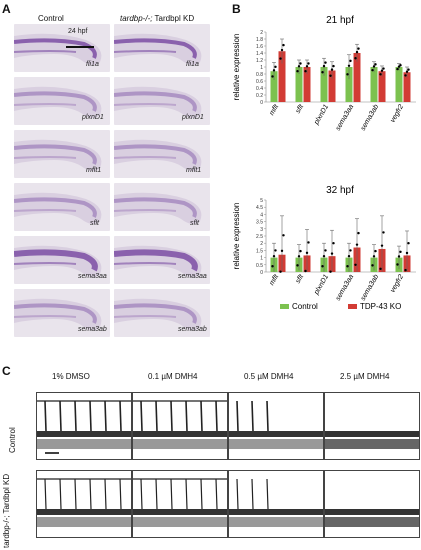 The width and height of the screenshot is (421, 550). What do you see at coordinates (192, 64) in the screenshot?
I see `ish-gene-label: fli1a` at bounding box center [192, 64].